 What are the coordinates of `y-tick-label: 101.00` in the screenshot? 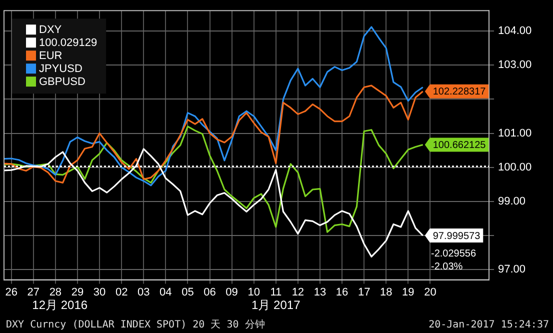 It's located at (515, 133).